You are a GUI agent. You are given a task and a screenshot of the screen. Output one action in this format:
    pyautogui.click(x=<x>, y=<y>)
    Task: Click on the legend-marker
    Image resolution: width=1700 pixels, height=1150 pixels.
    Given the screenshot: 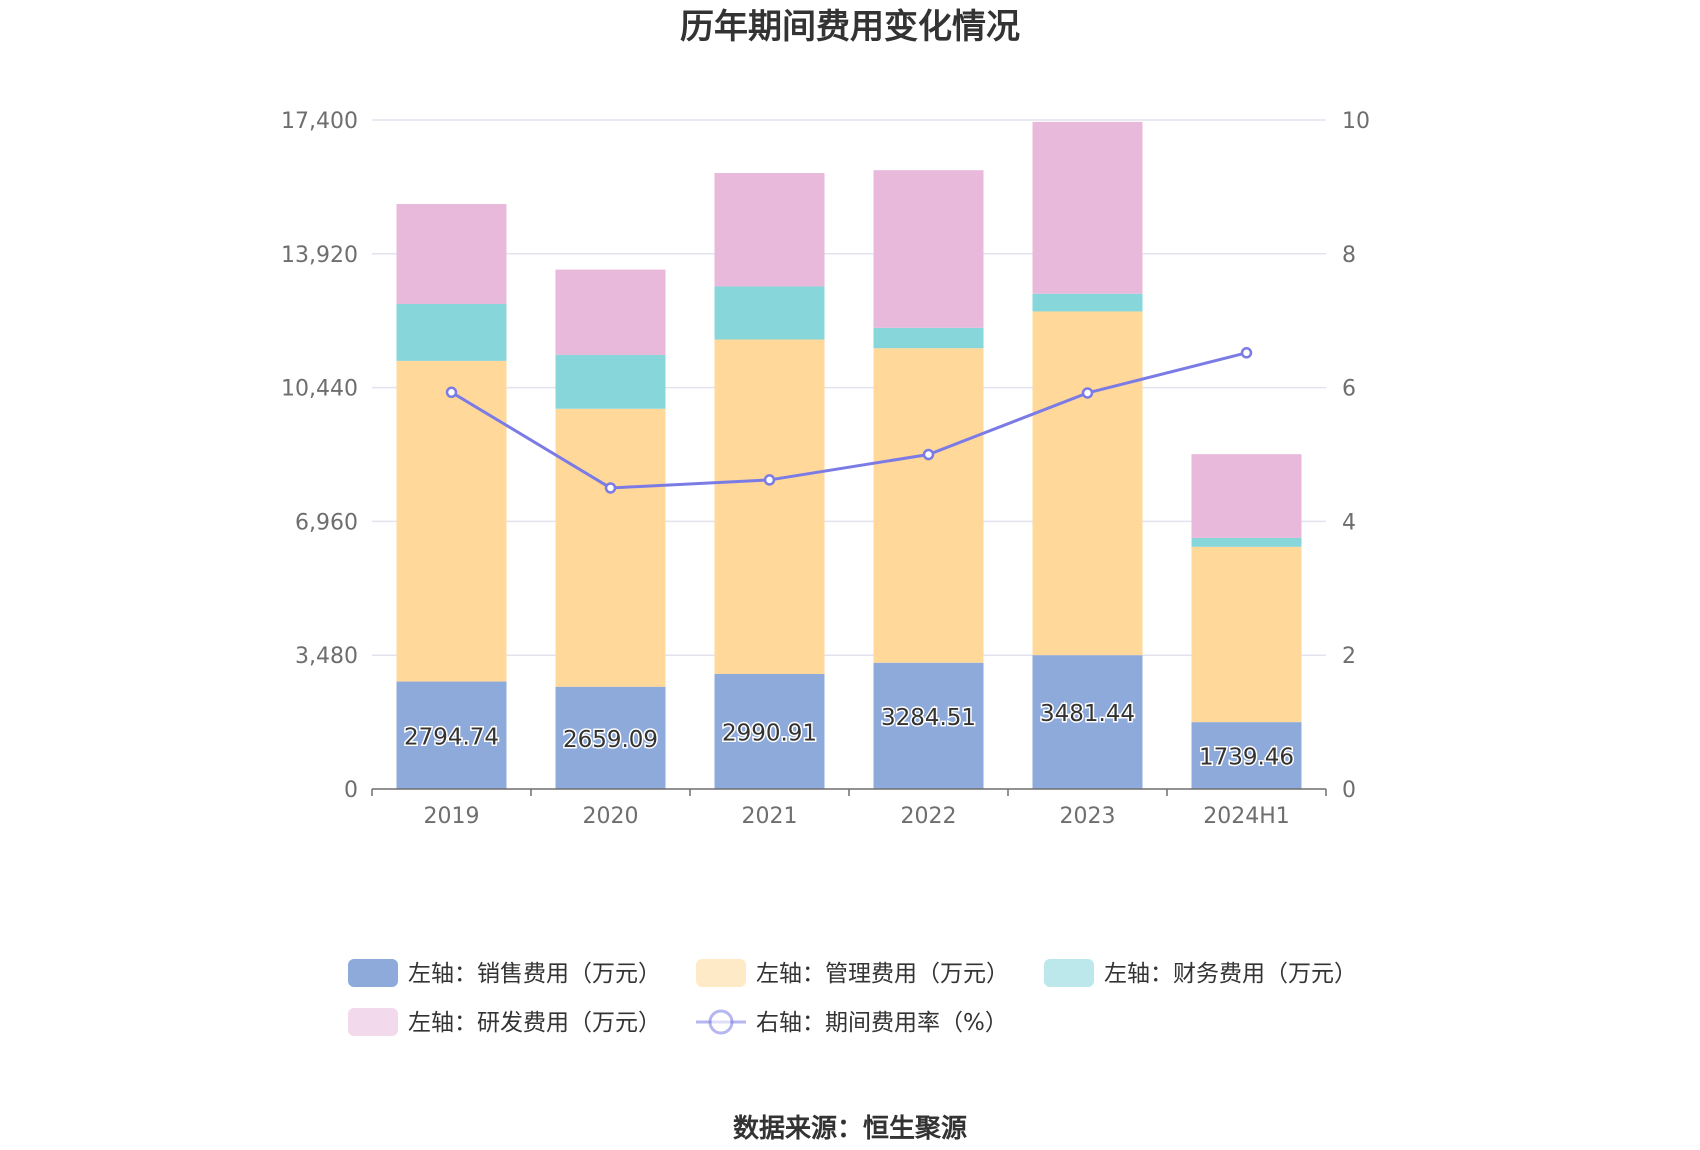 What is the action you would take?
    pyautogui.click(x=721, y=1022)
    